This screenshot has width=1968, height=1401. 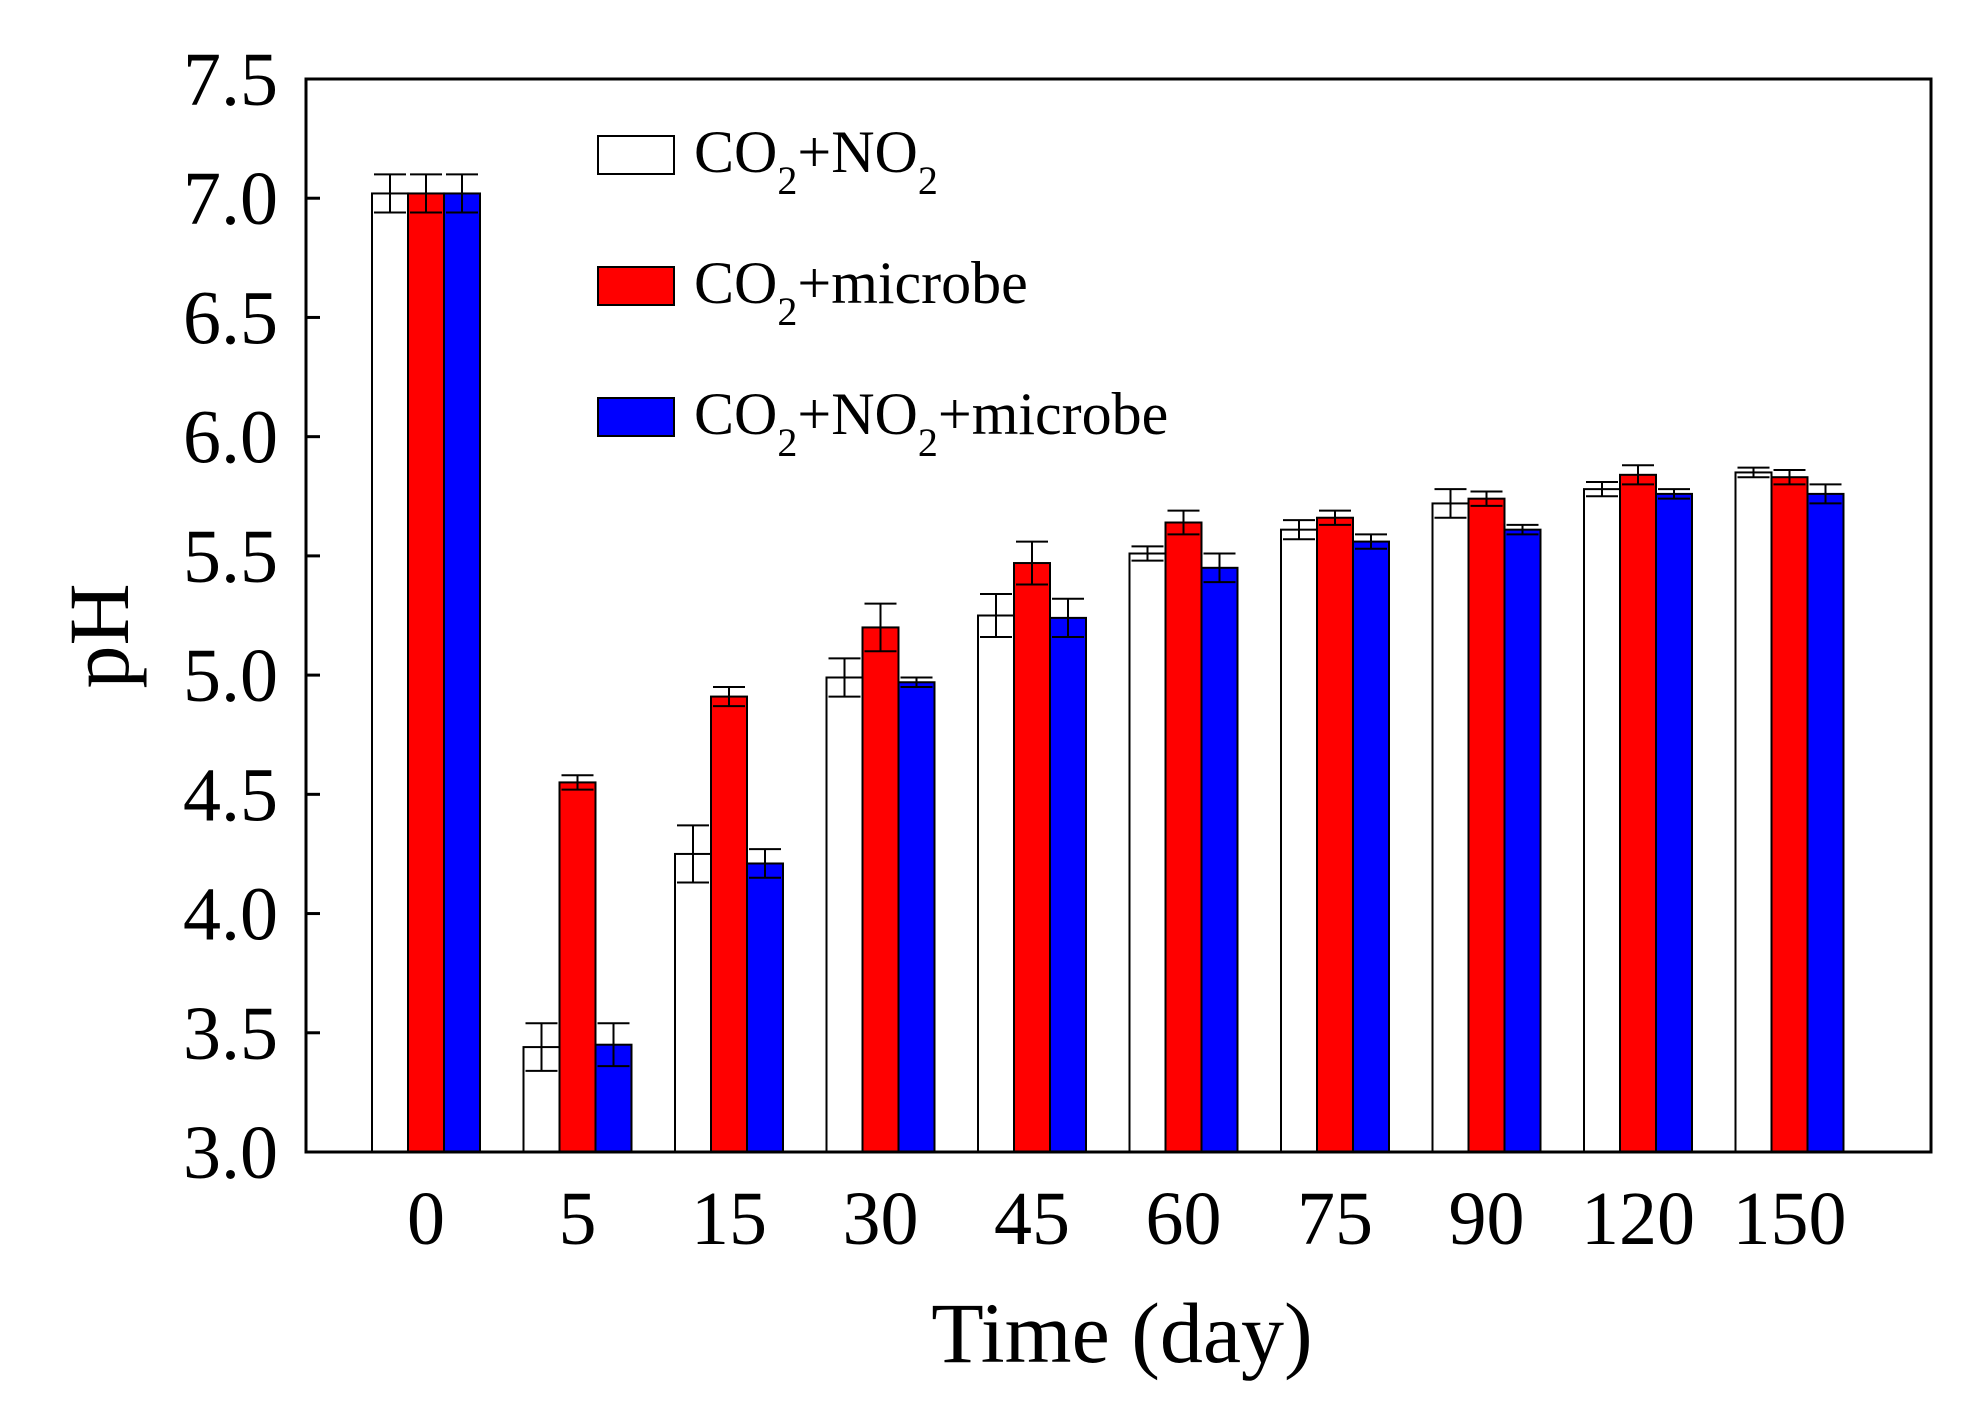 I want to click on y-tick-label: 7.0, so click(x=230, y=199).